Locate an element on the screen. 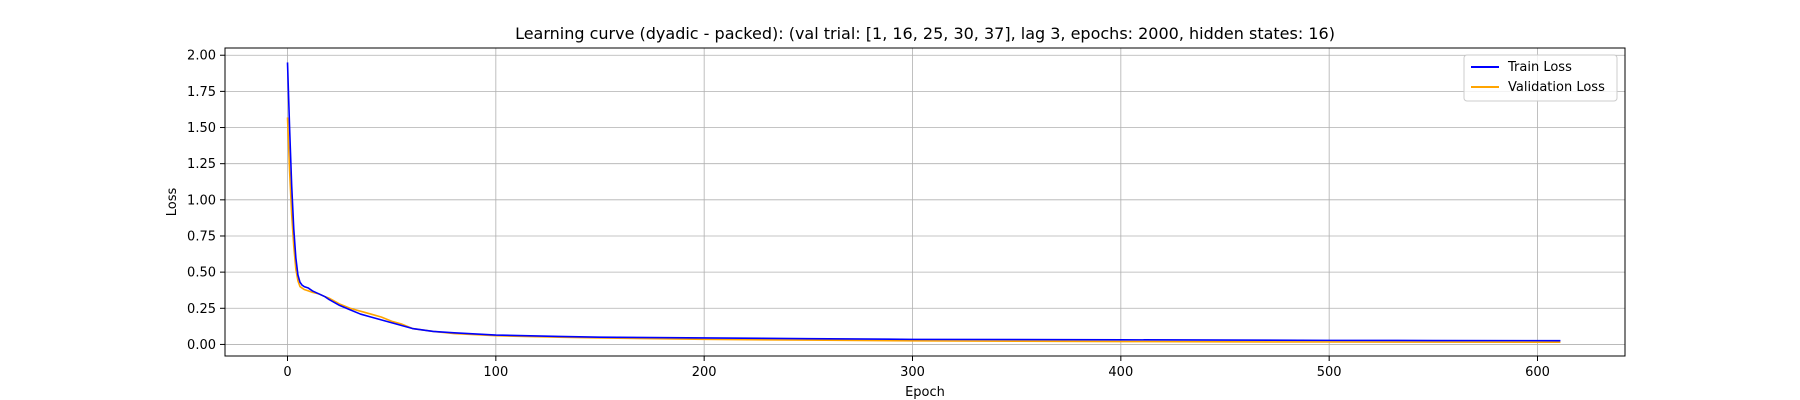  legend: Train Loss Validation Loss is located at coordinates (1540, 78).